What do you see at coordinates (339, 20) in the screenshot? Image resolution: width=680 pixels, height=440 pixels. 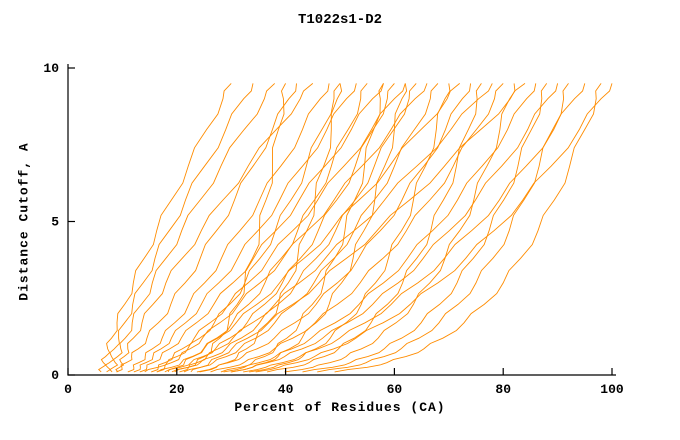 I see `chart-title: T1022s1-D2` at bounding box center [339, 20].